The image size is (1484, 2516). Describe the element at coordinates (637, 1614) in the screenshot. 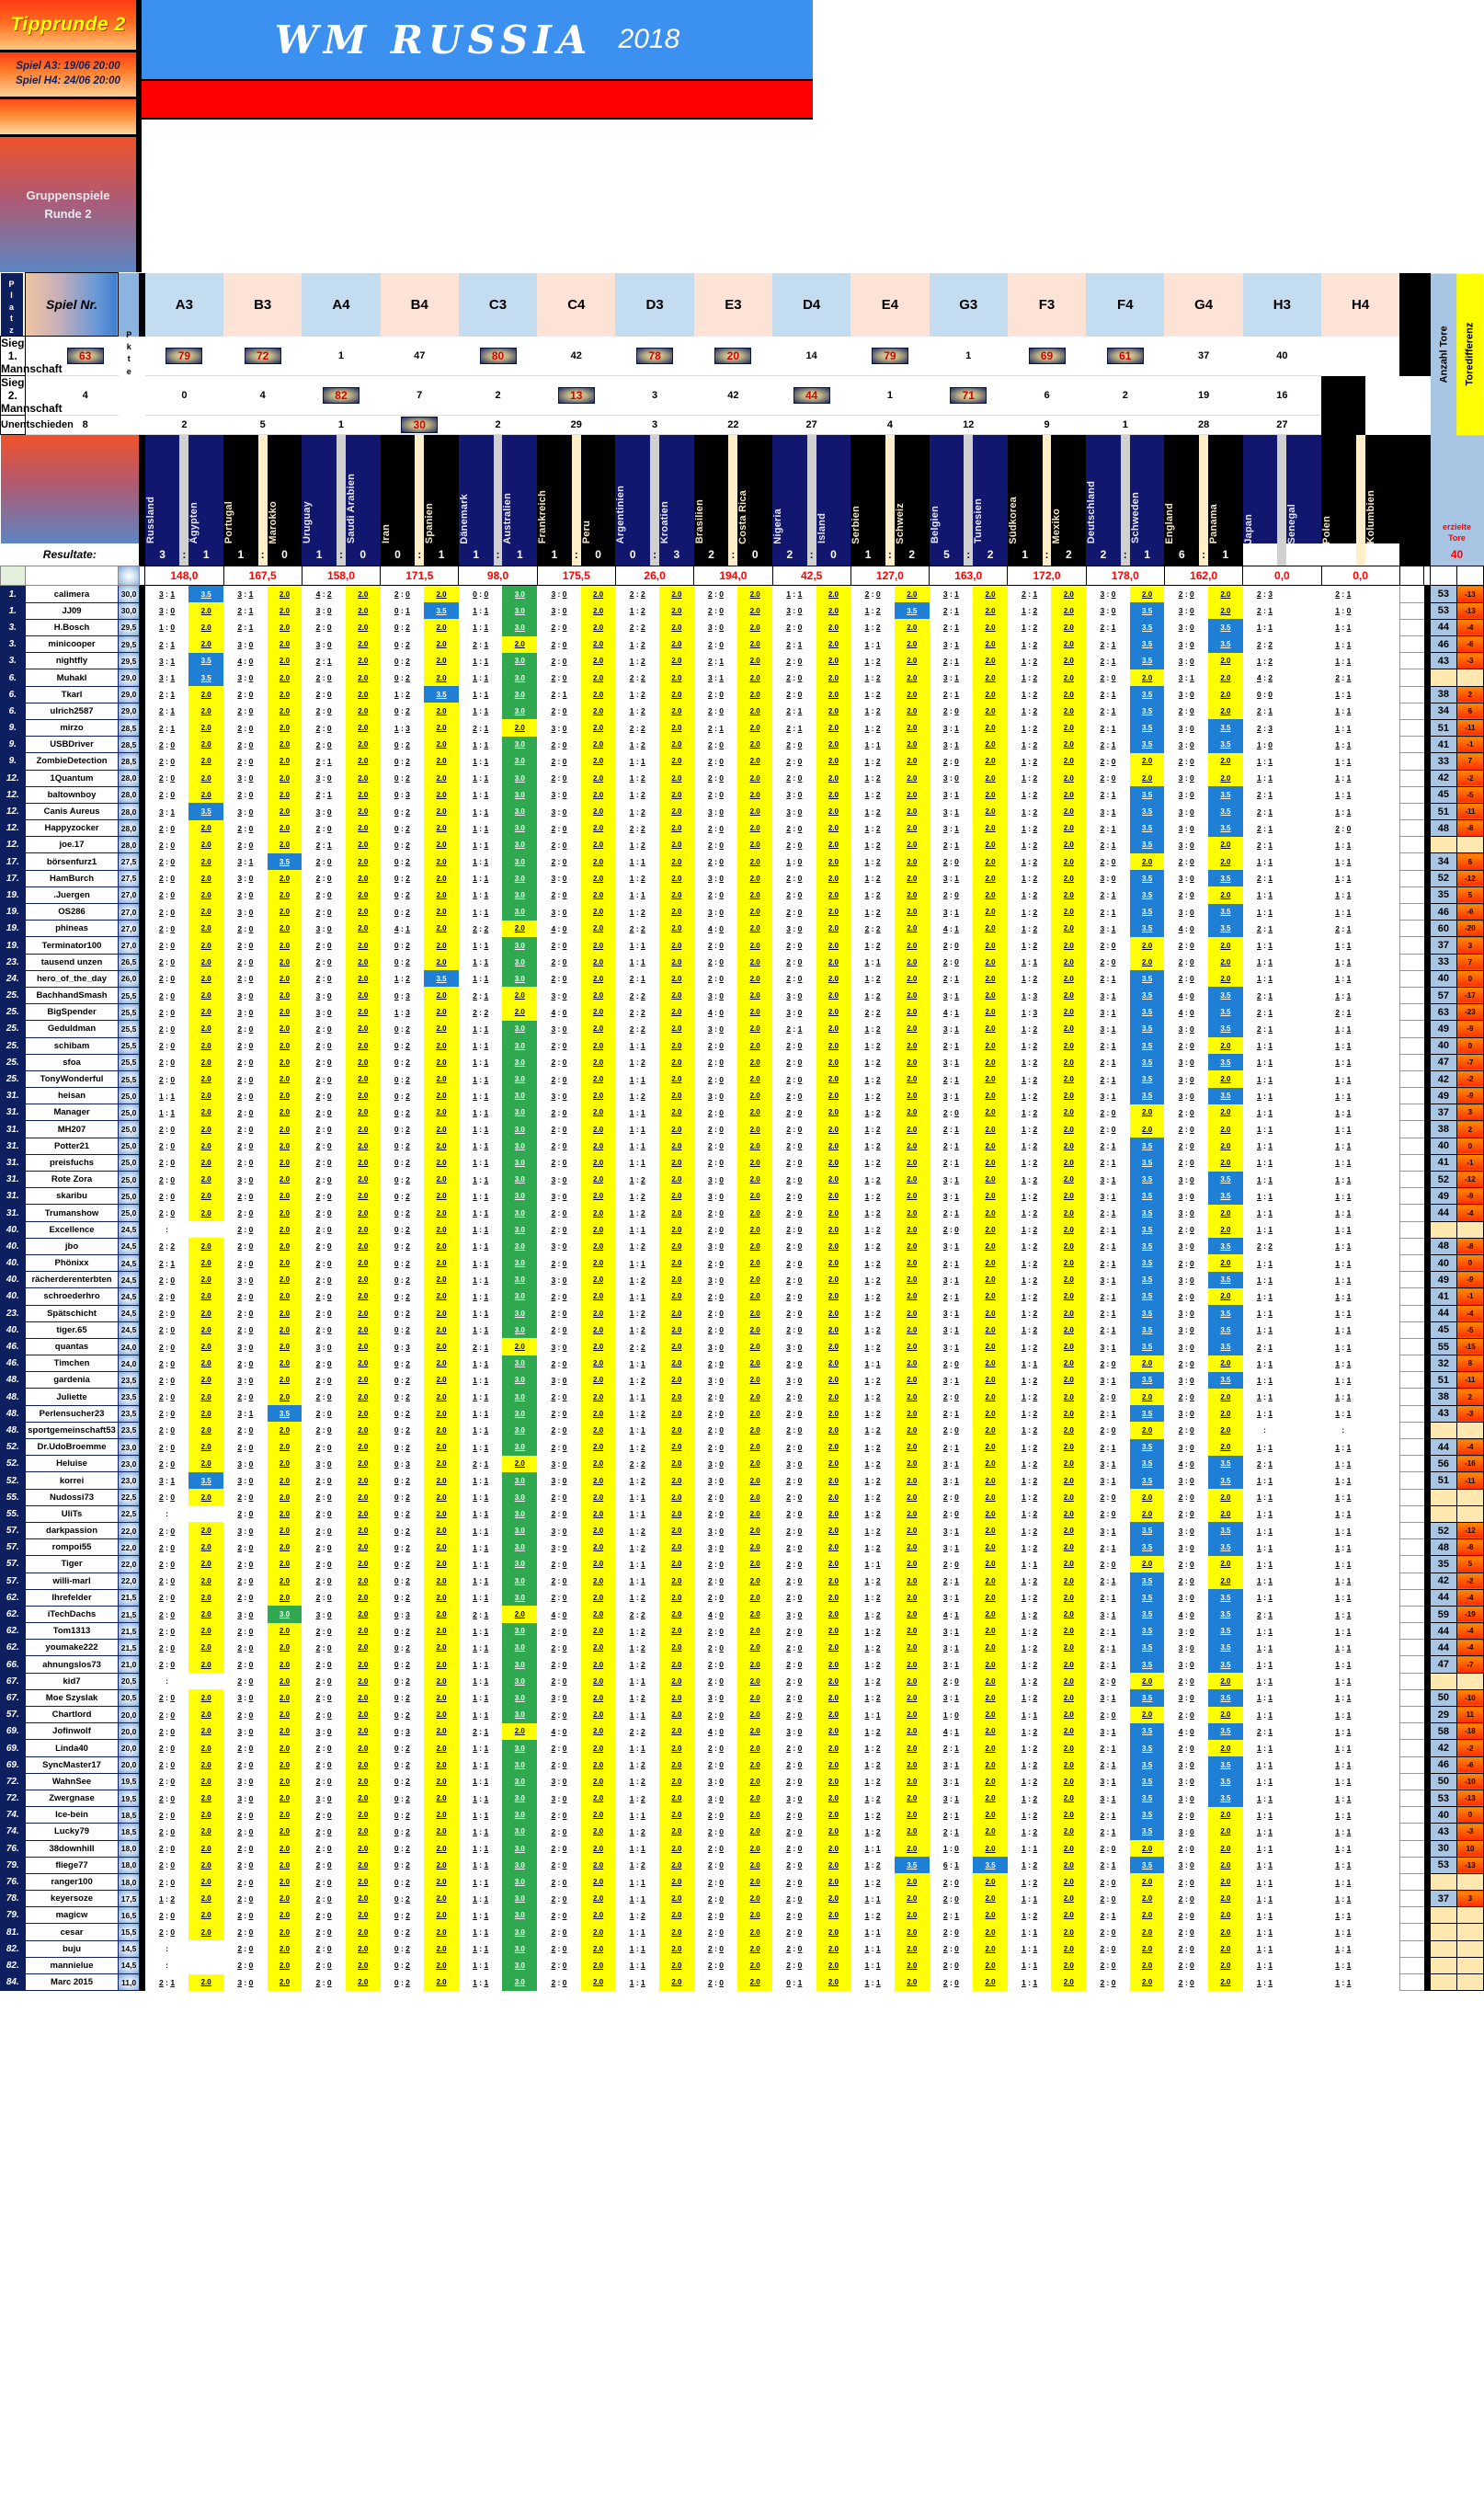

I see `tip-cell: 2` at that location.